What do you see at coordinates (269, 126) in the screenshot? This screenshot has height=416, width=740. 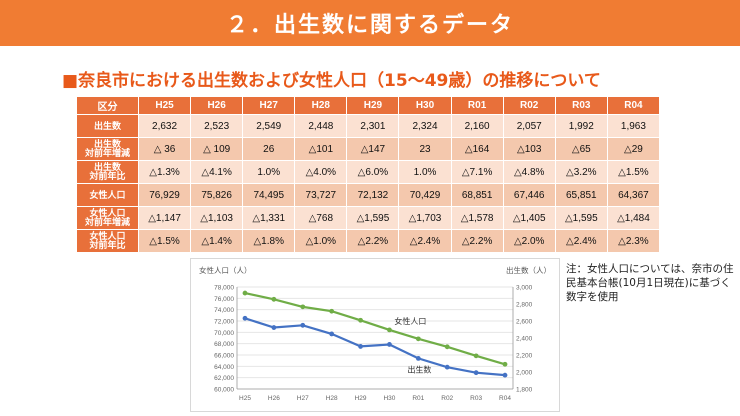 I see `table-cell: 2,549` at bounding box center [269, 126].